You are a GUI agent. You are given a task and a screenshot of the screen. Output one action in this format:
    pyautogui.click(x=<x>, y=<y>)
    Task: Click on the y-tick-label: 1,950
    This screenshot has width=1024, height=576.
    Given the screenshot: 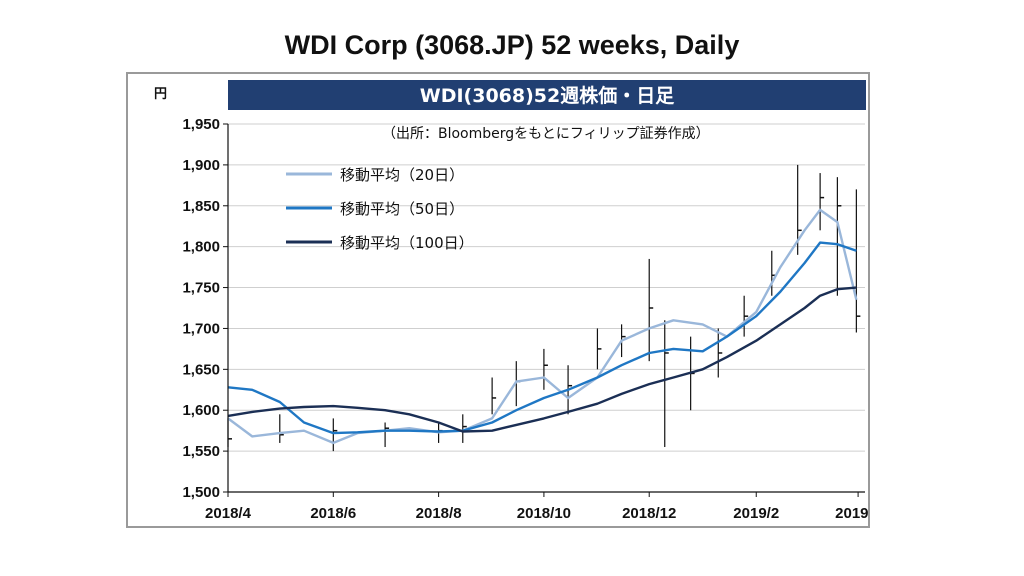 What is the action you would take?
    pyautogui.click(x=201, y=124)
    